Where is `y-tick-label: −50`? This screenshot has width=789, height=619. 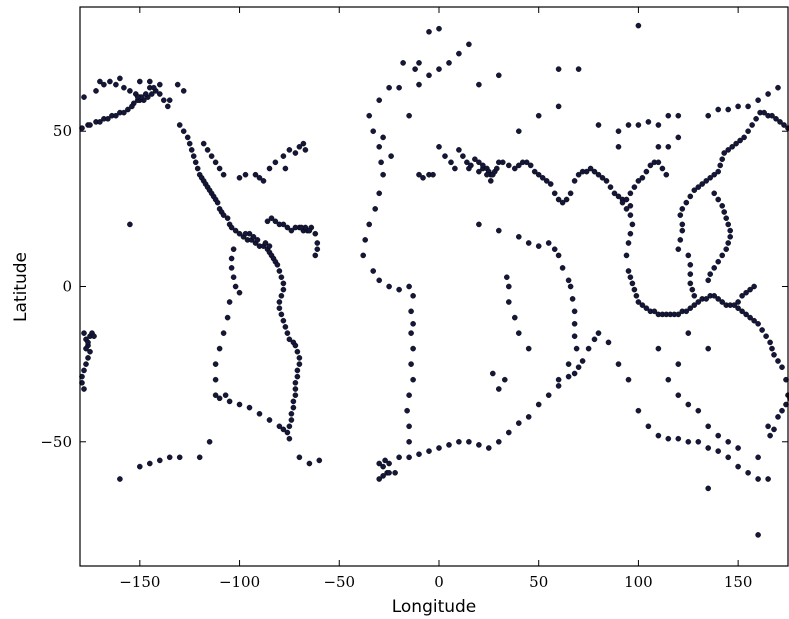
y-tick-label: −50 is located at coordinates (56, 442).